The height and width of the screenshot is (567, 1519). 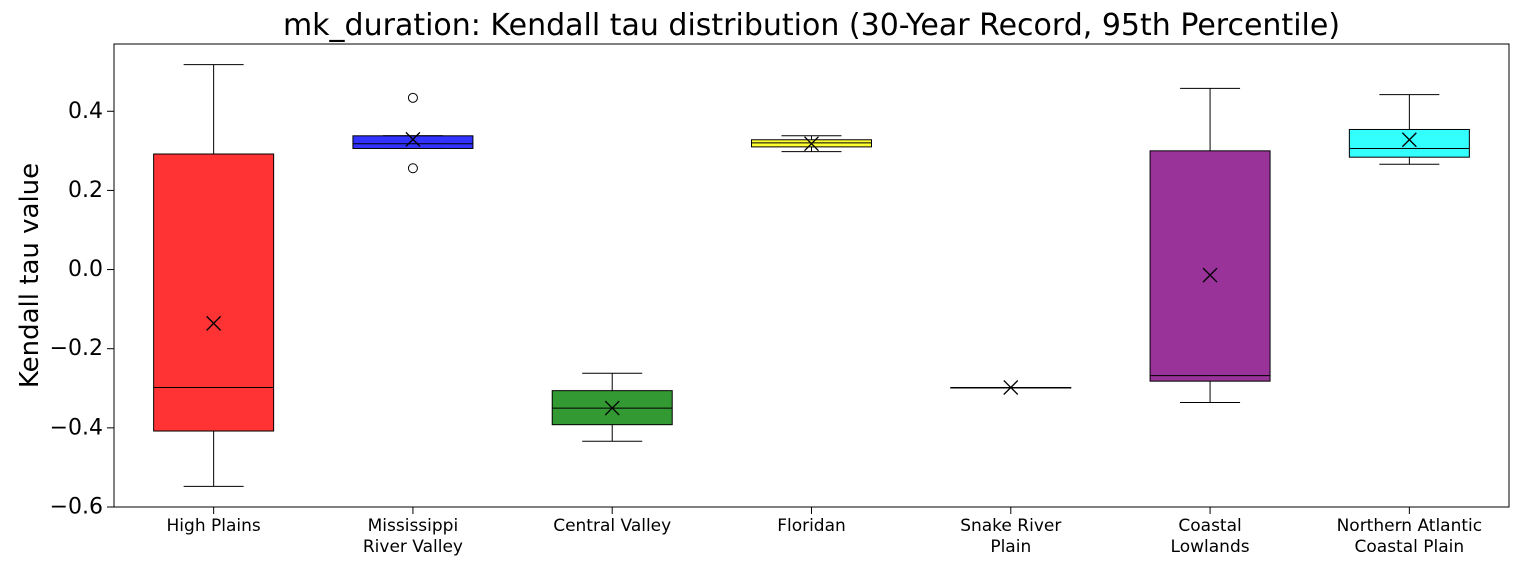 What do you see at coordinates (1209, 526) in the screenshot?
I see `x-tick-label: Coastal` at bounding box center [1209, 526].